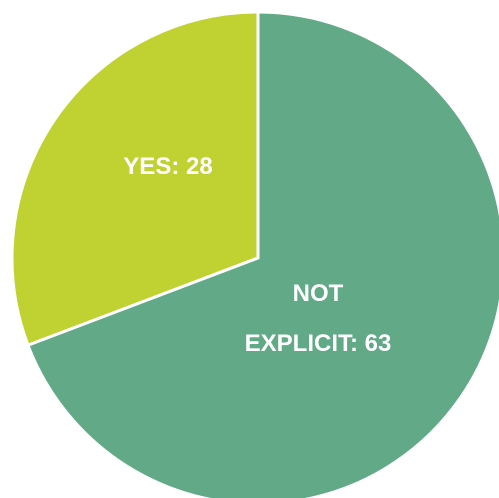  I want to click on slice-label-line: YES: 28, so click(167, 166).